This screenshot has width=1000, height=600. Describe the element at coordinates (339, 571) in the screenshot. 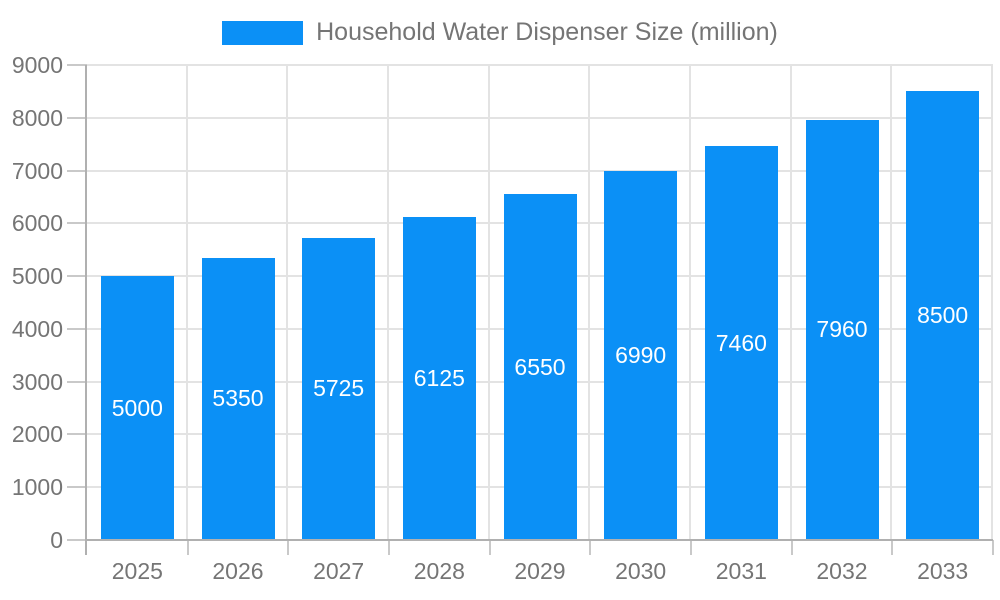

I see `x-axis-tick-label: 2027` at that location.